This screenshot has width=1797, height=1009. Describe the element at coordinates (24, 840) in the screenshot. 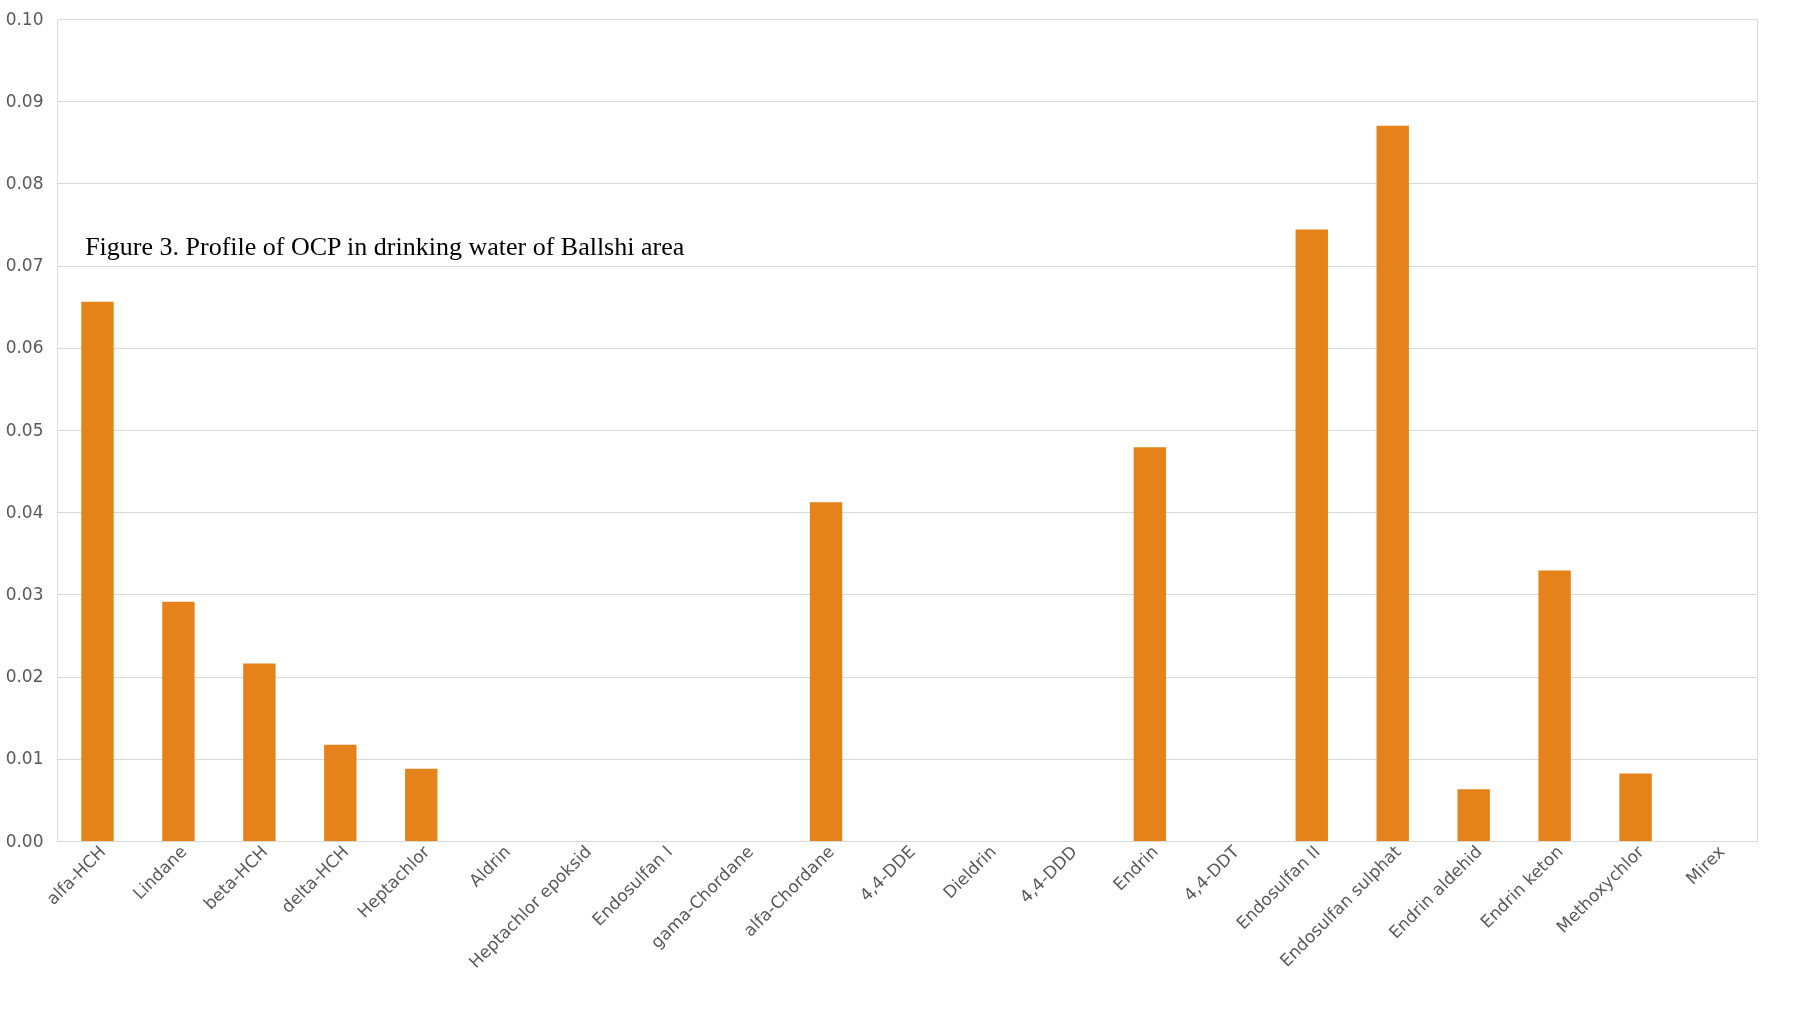

I see `y-tick-label: 0.00` at that location.